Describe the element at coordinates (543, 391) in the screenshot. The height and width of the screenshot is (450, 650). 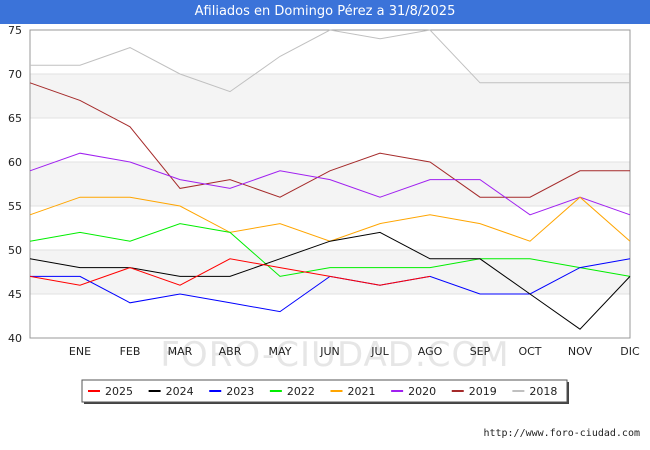
I see `legend-label-2018: 2018` at that location.